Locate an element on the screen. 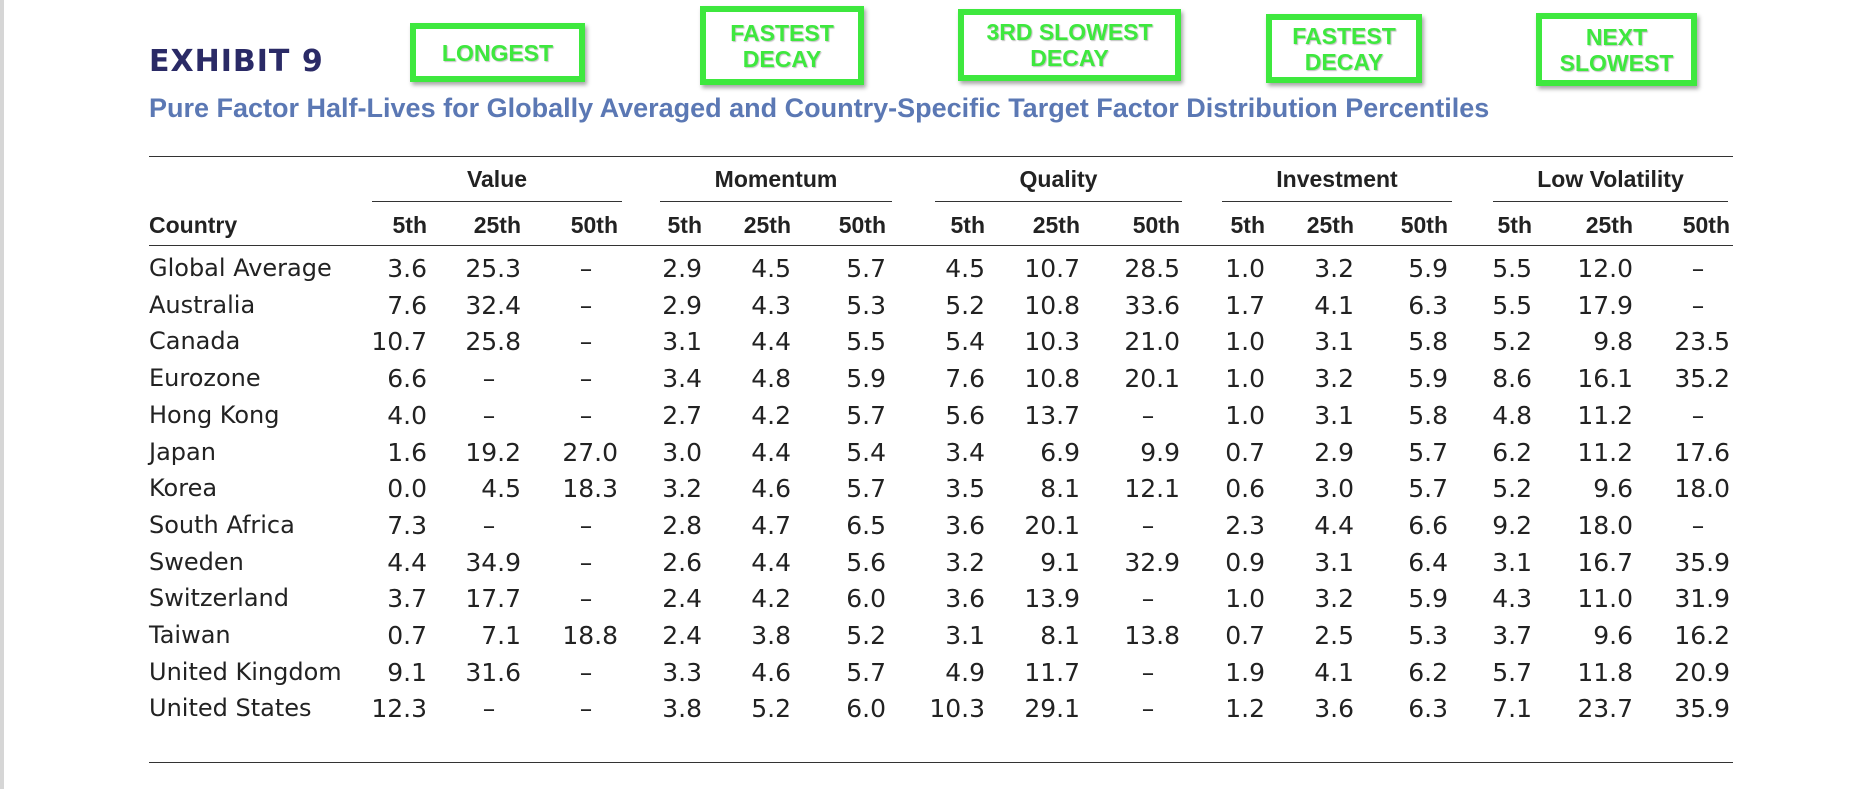 The height and width of the screenshot is (789, 1858). annotation-line: NEXT is located at coordinates (1616, 36).